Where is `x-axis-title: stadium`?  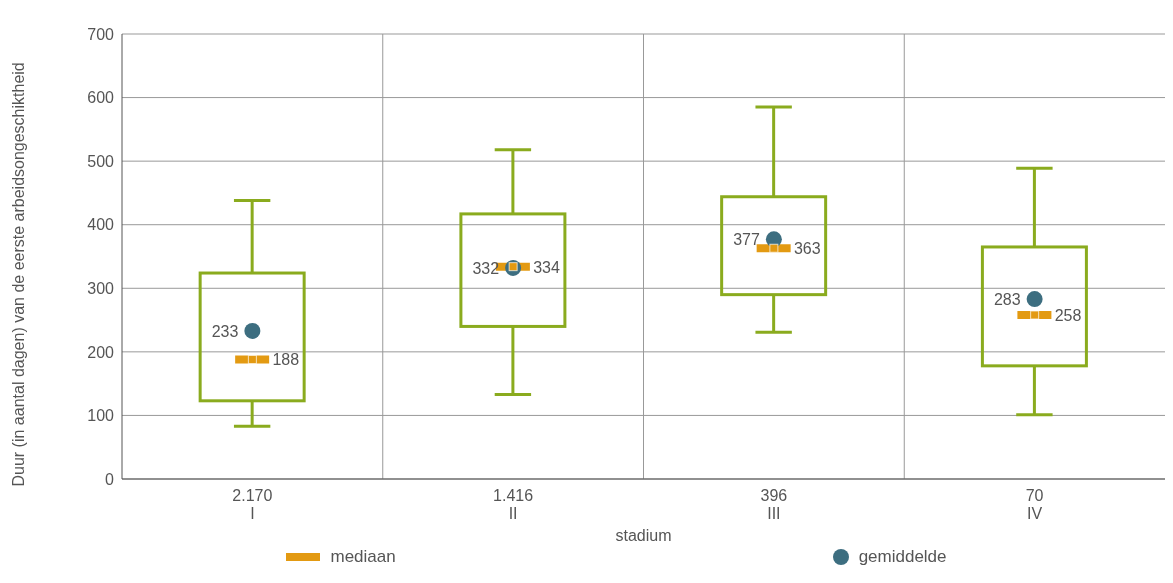
x-axis-title: stadium is located at coordinates (643, 535).